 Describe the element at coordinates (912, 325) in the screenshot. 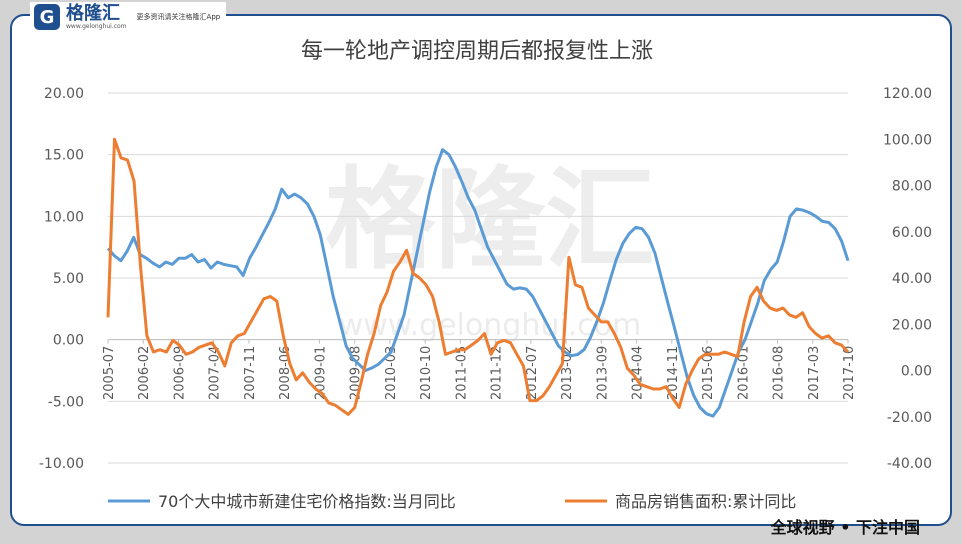

I see `y-right-tick-label: 20.00` at that location.